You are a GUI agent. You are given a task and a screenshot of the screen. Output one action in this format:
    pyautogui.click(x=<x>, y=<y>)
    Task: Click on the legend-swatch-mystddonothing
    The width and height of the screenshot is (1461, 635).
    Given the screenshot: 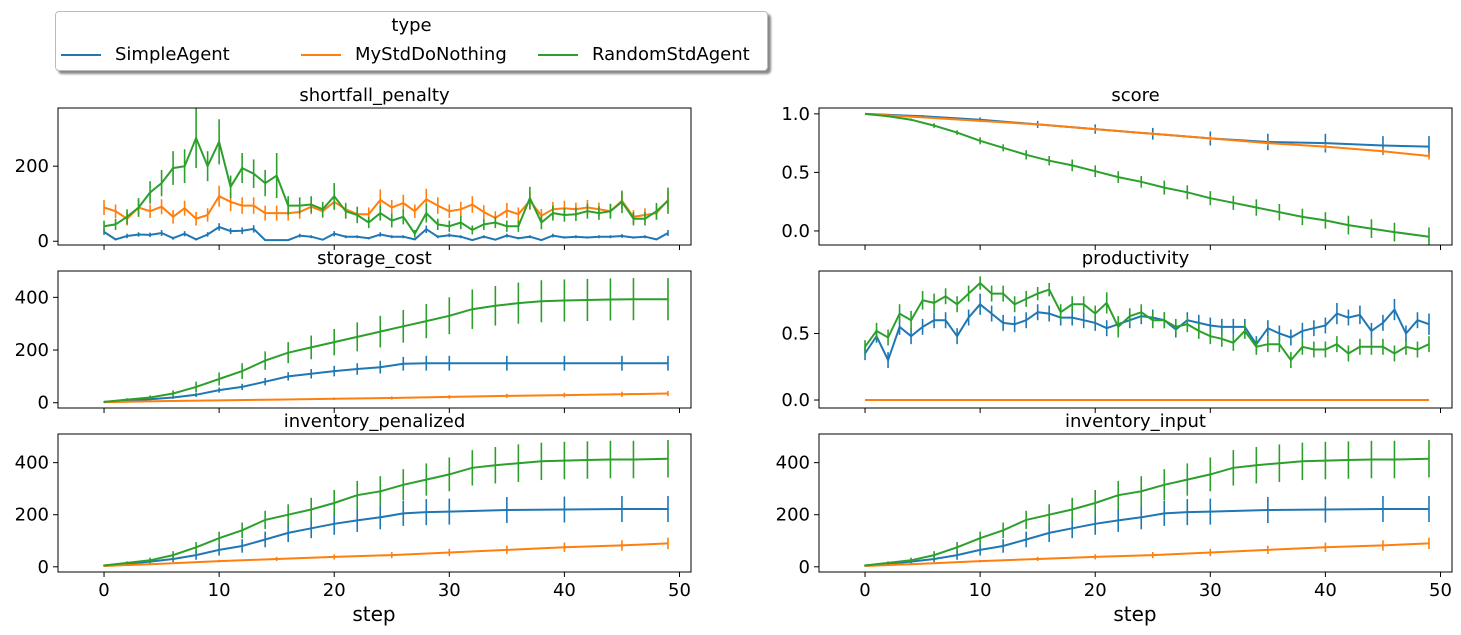 What is the action you would take?
    pyautogui.click(x=321, y=54)
    